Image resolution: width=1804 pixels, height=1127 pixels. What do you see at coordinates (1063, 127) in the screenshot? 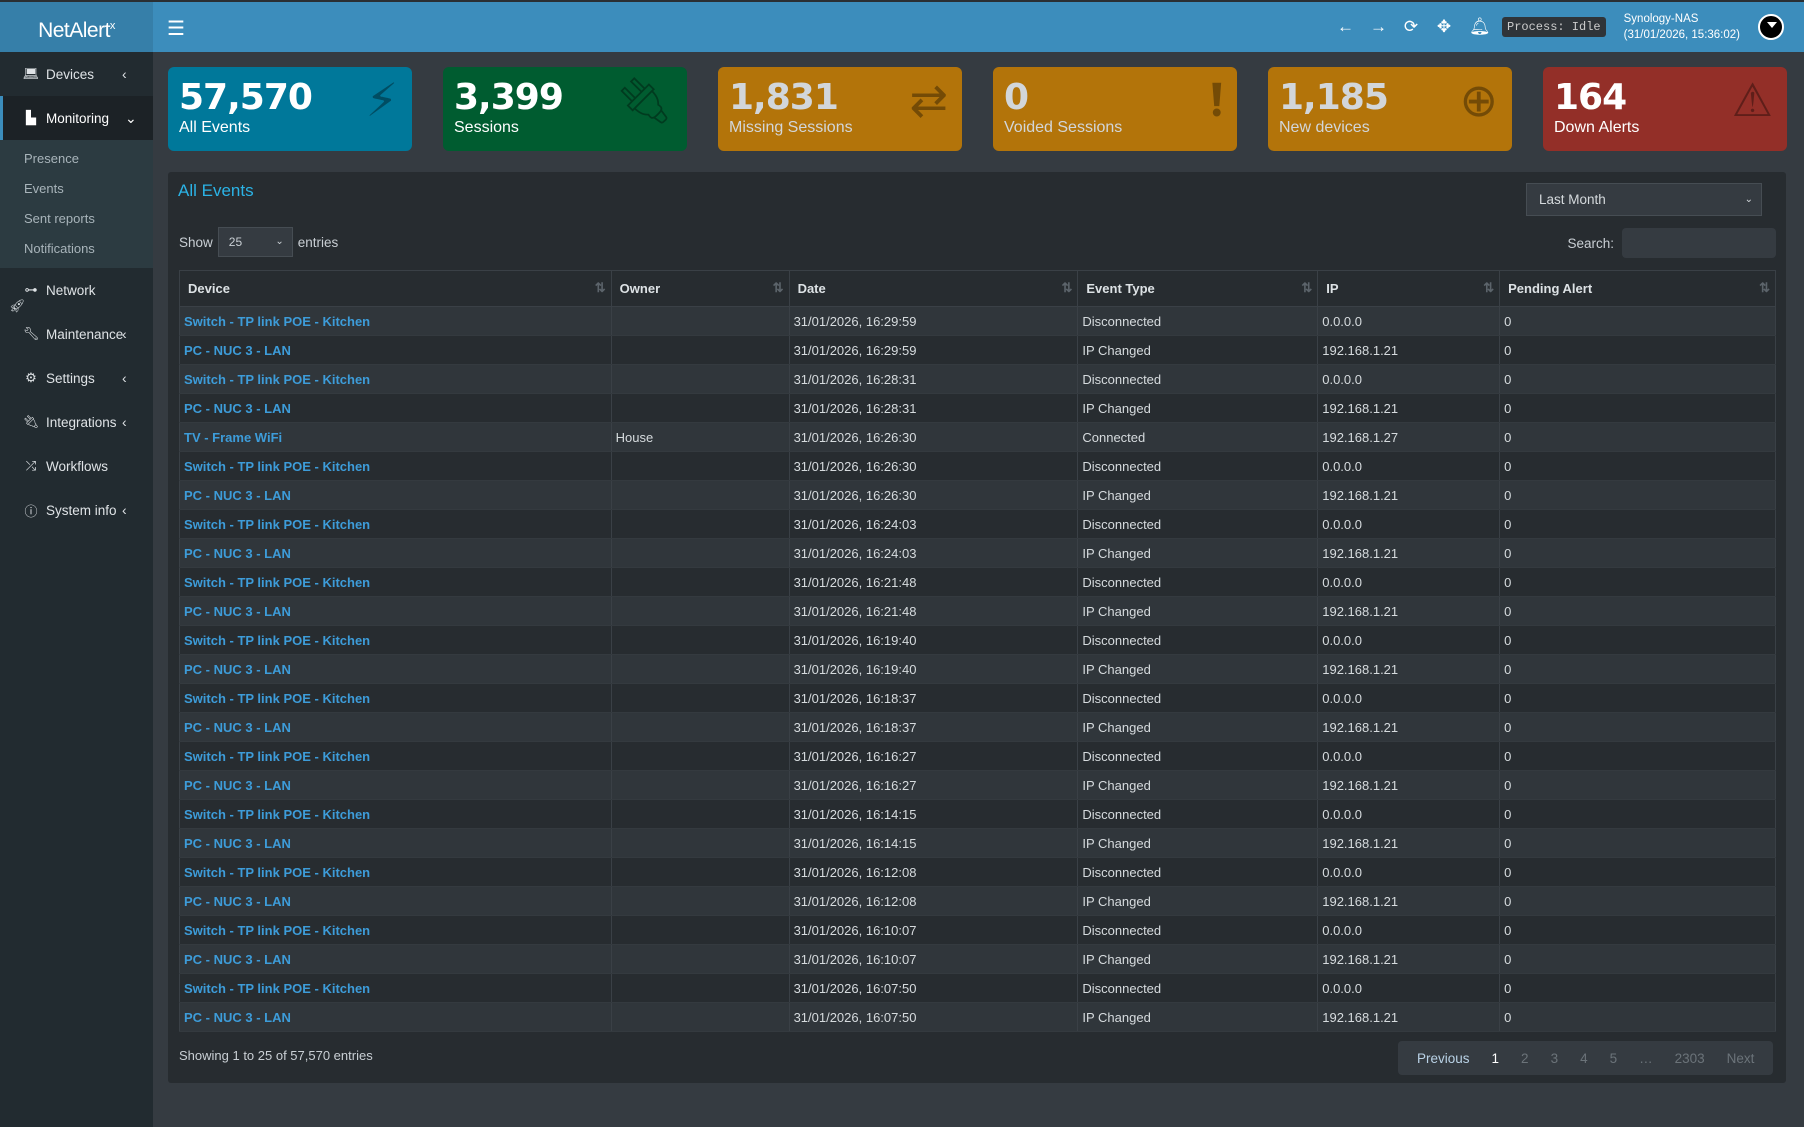
I see `stat-label: Voided Sessions` at bounding box center [1063, 127].